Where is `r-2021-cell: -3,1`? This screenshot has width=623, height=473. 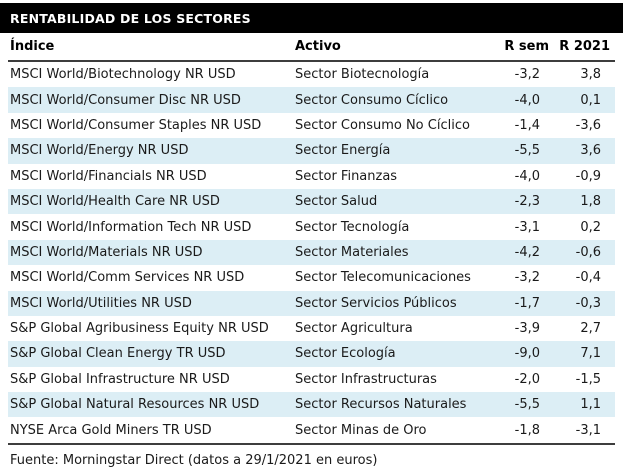
r-2021-cell: -3,1 is located at coordinates (588, 430).